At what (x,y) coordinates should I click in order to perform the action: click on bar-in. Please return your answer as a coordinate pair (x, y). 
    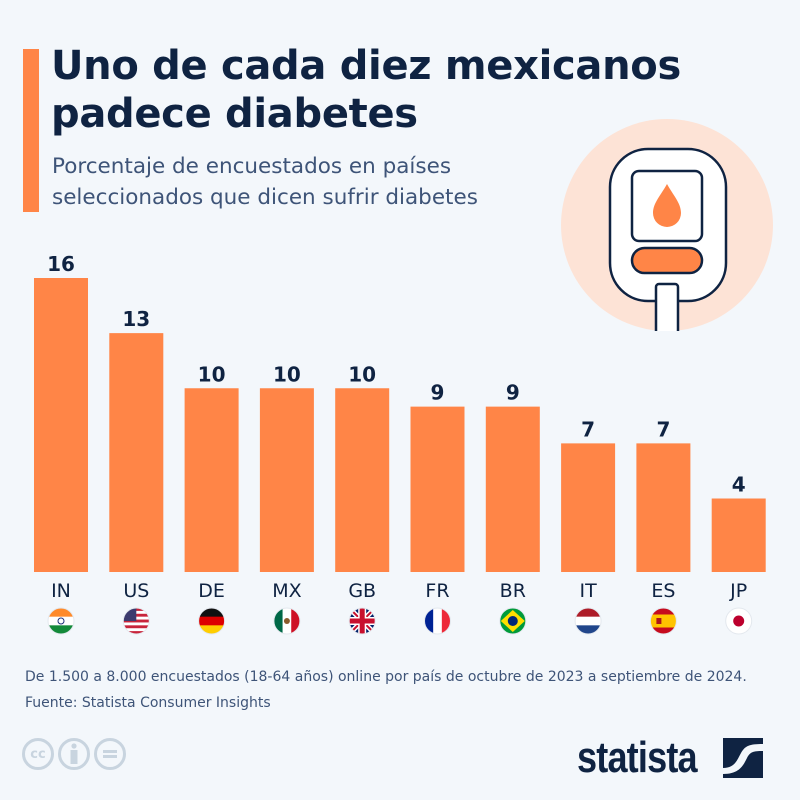
    Looking at the image, I should click on (61, 425).